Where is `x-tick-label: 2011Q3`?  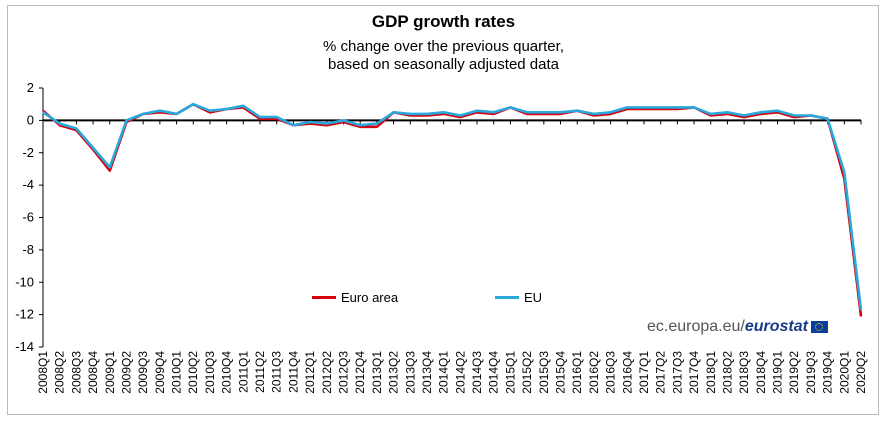
x-tick-label: 2011Q3 is located at coordinates (277, 372).